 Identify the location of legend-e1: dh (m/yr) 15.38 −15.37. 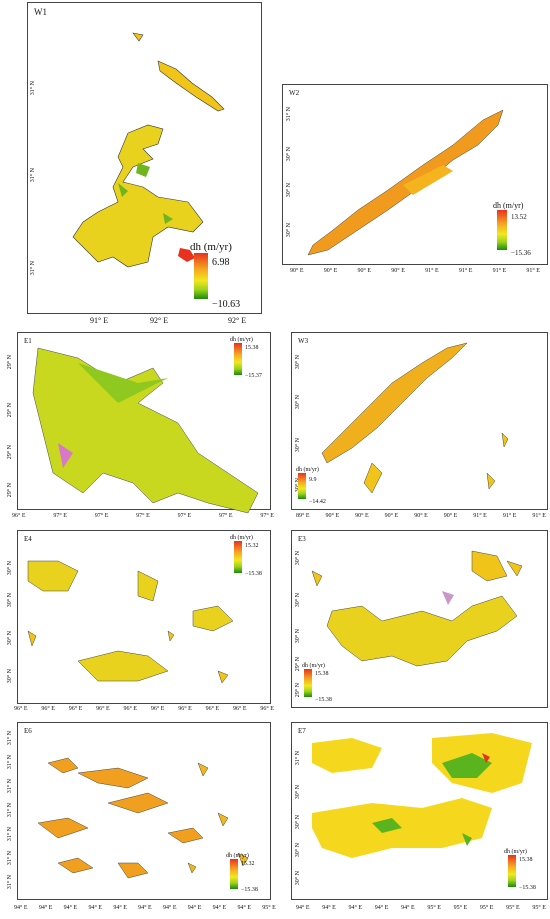
(246, 358).